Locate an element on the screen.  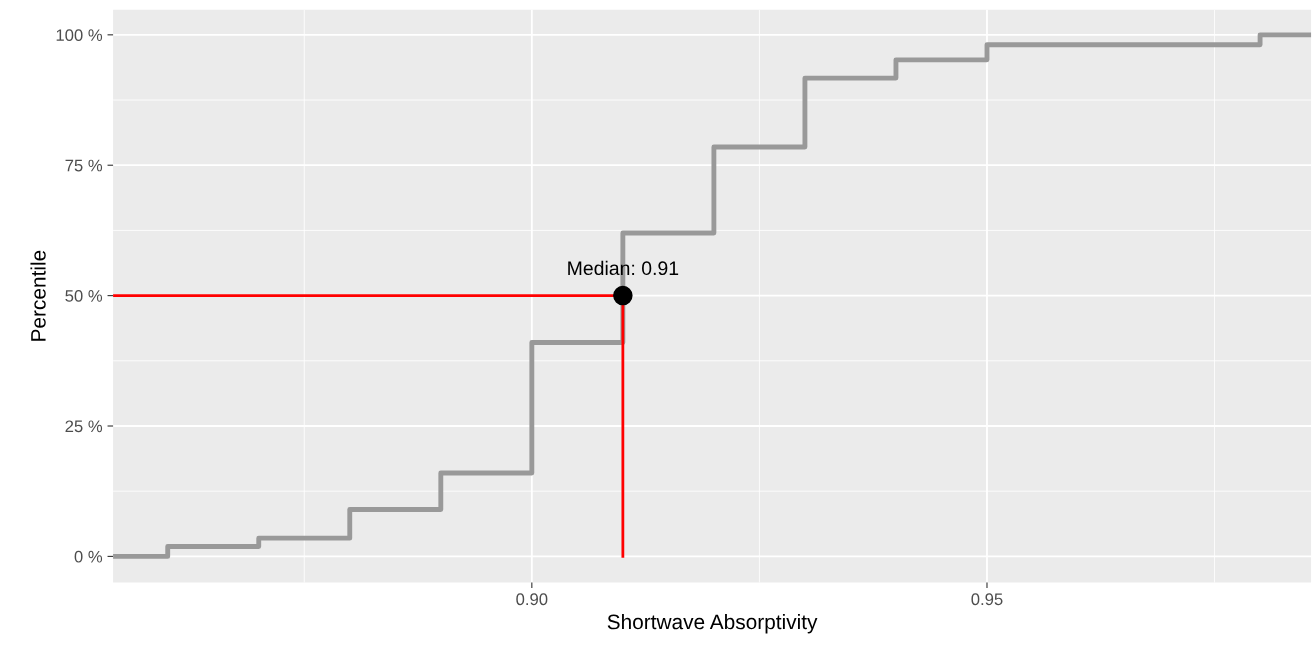
x-tick-label: 0.90 is located at coordinates (532, 599).